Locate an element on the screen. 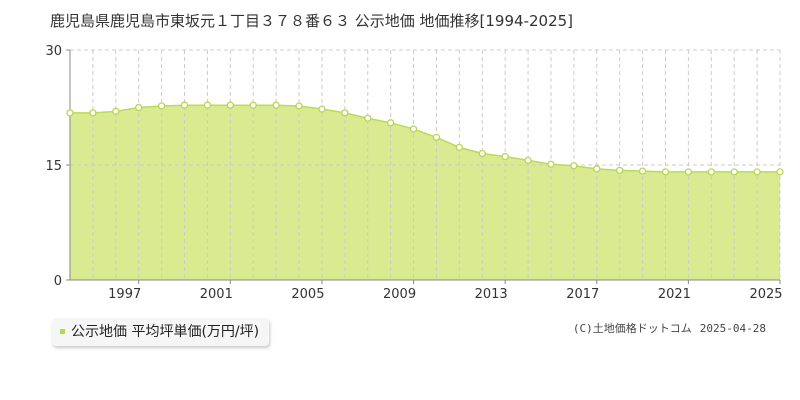 This screenshot has height=400, width=800. x-tick-label: 2025 is located at coordinates (765, 294).